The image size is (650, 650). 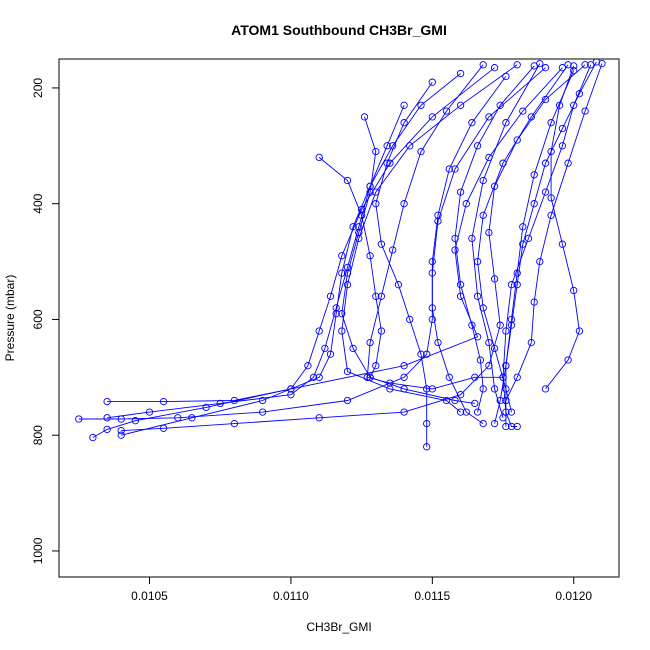 I want to click on x-axis-label: CH3Br_GMI, so click(x=338, y=627).